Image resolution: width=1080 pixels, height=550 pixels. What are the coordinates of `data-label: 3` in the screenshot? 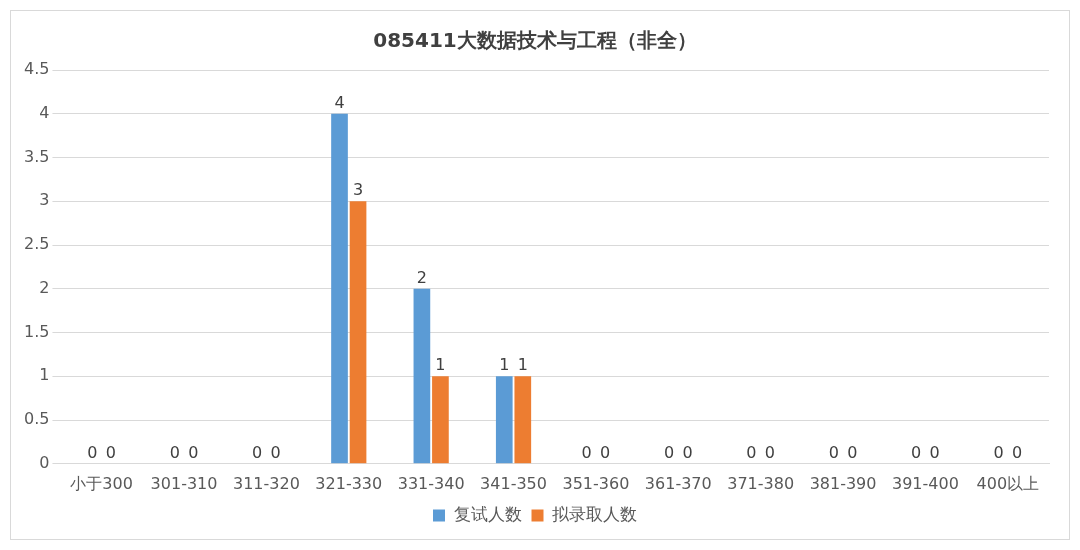 It's located at (358, 190).